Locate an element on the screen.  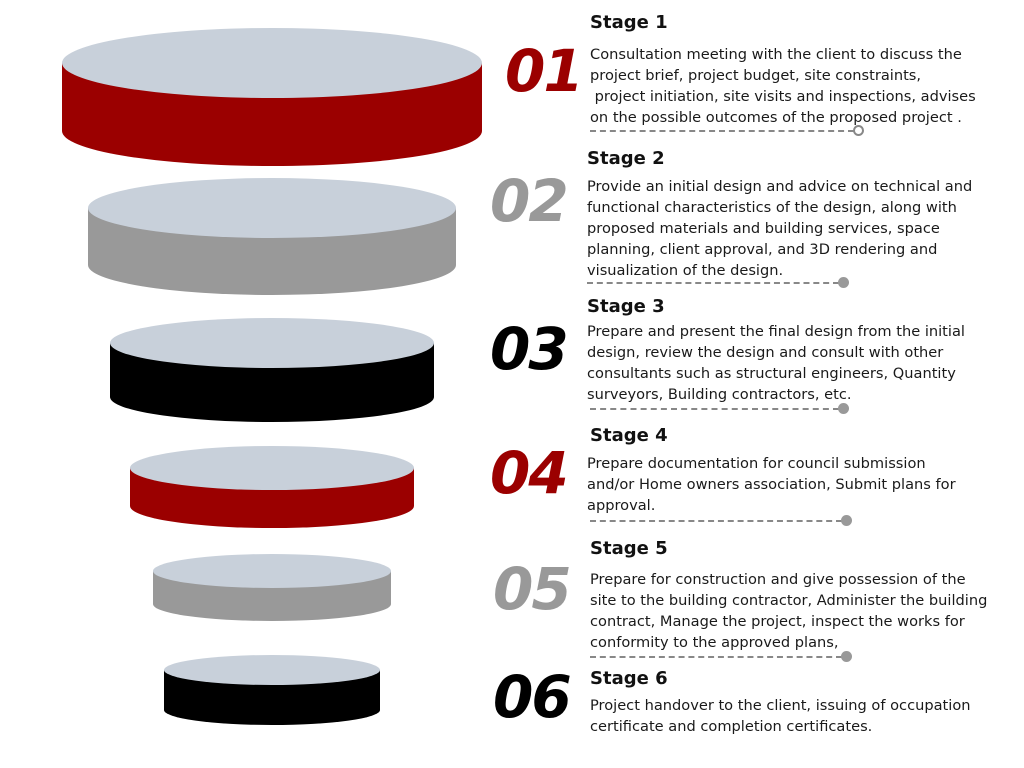
stage-3-connector is located at coordinates (720, 409).